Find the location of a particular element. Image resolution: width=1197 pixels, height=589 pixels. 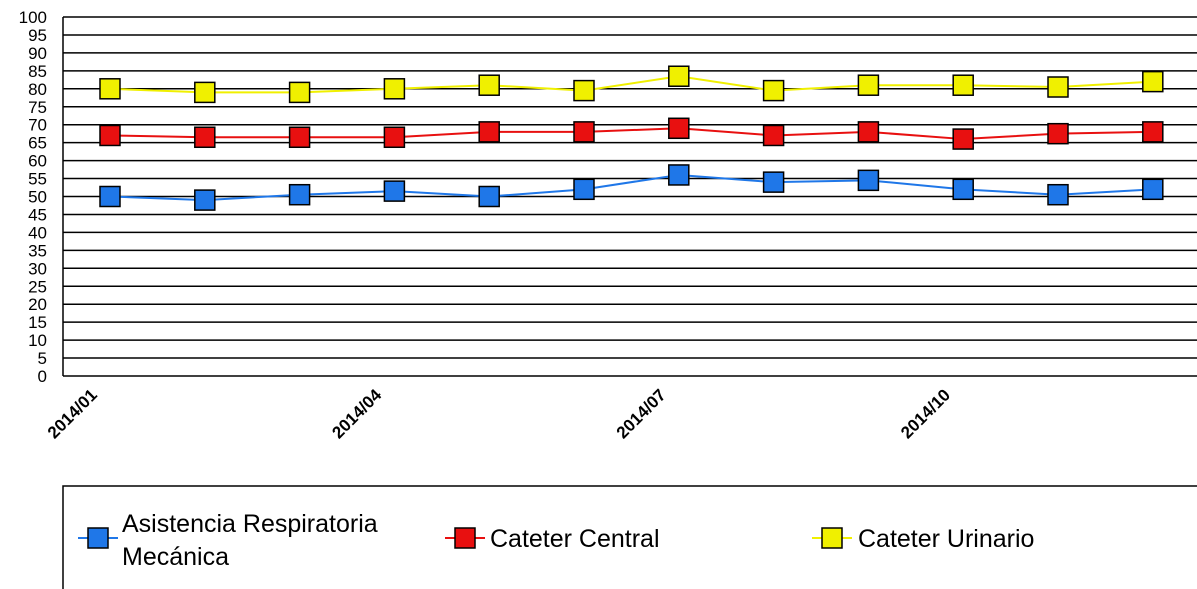

legend-item-1: Cateter Central is located at coordinates (552, 539).